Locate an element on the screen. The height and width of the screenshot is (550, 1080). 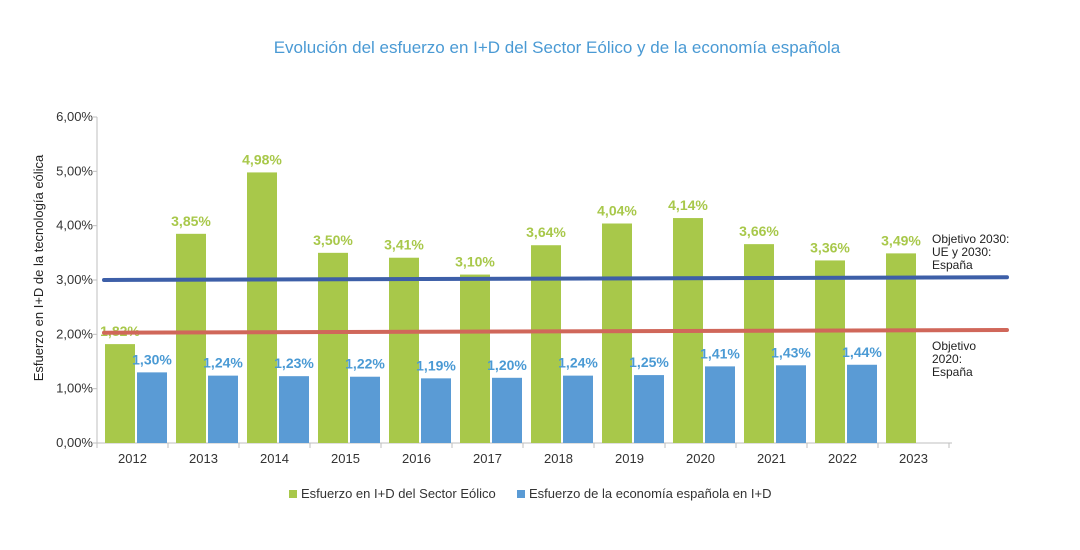
data-label-economia-espanola: 1,20% is located at coordinates (507, 365).